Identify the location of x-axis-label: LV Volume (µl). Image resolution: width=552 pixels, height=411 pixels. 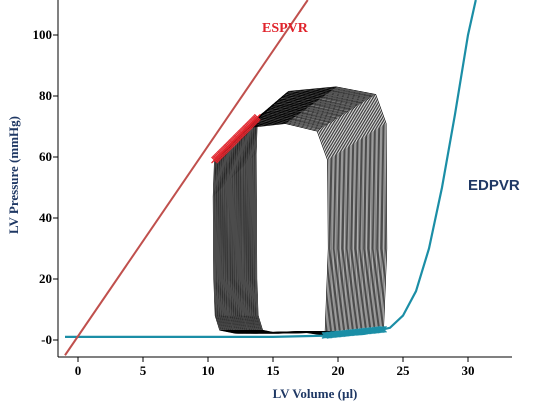
(315, 393).